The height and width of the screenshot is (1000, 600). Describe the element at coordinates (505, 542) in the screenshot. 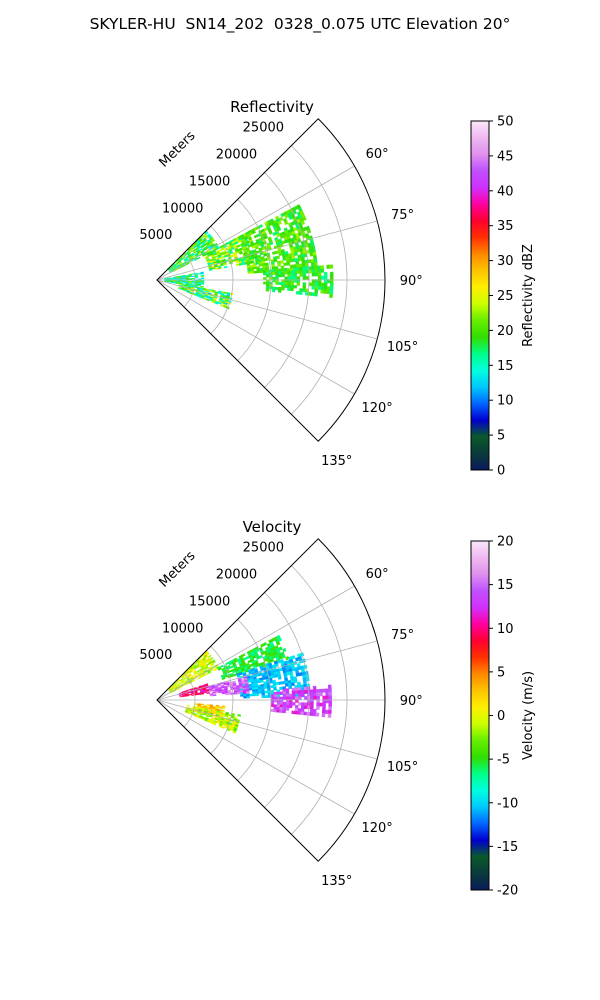

I see `colorbar-tick-label: 20` at that location.